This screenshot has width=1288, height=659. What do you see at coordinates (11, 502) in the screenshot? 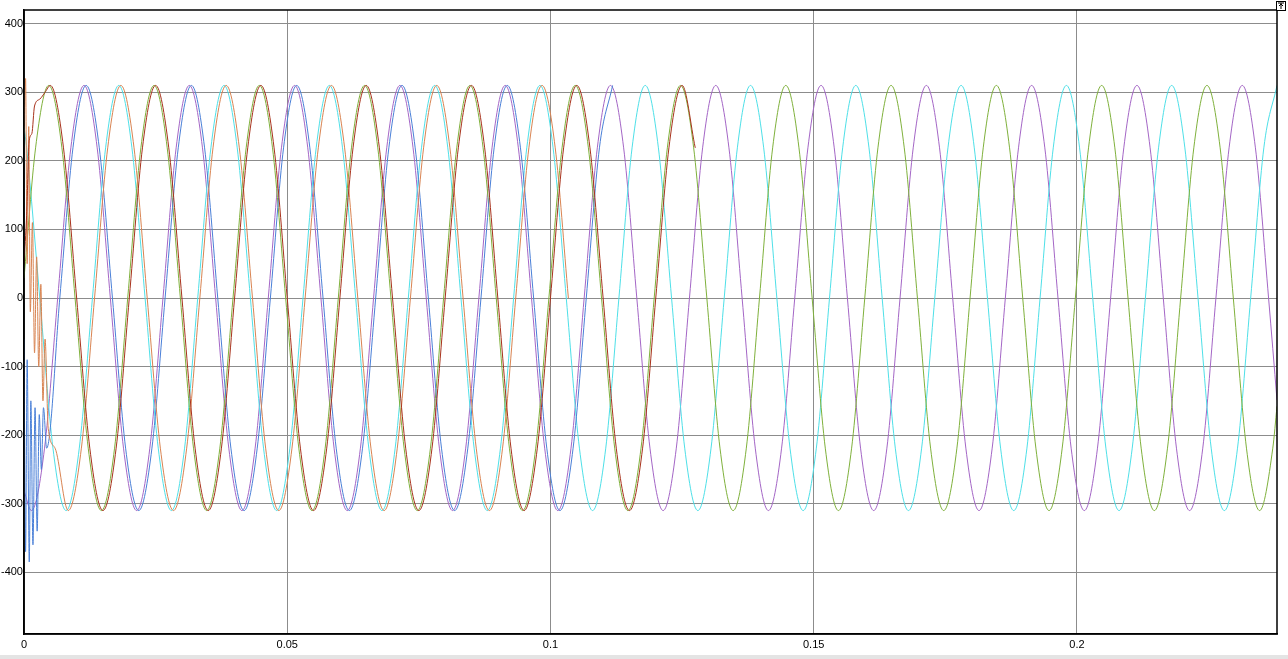
I see `y-tick-label: -300` at bounding box center [11, 502].